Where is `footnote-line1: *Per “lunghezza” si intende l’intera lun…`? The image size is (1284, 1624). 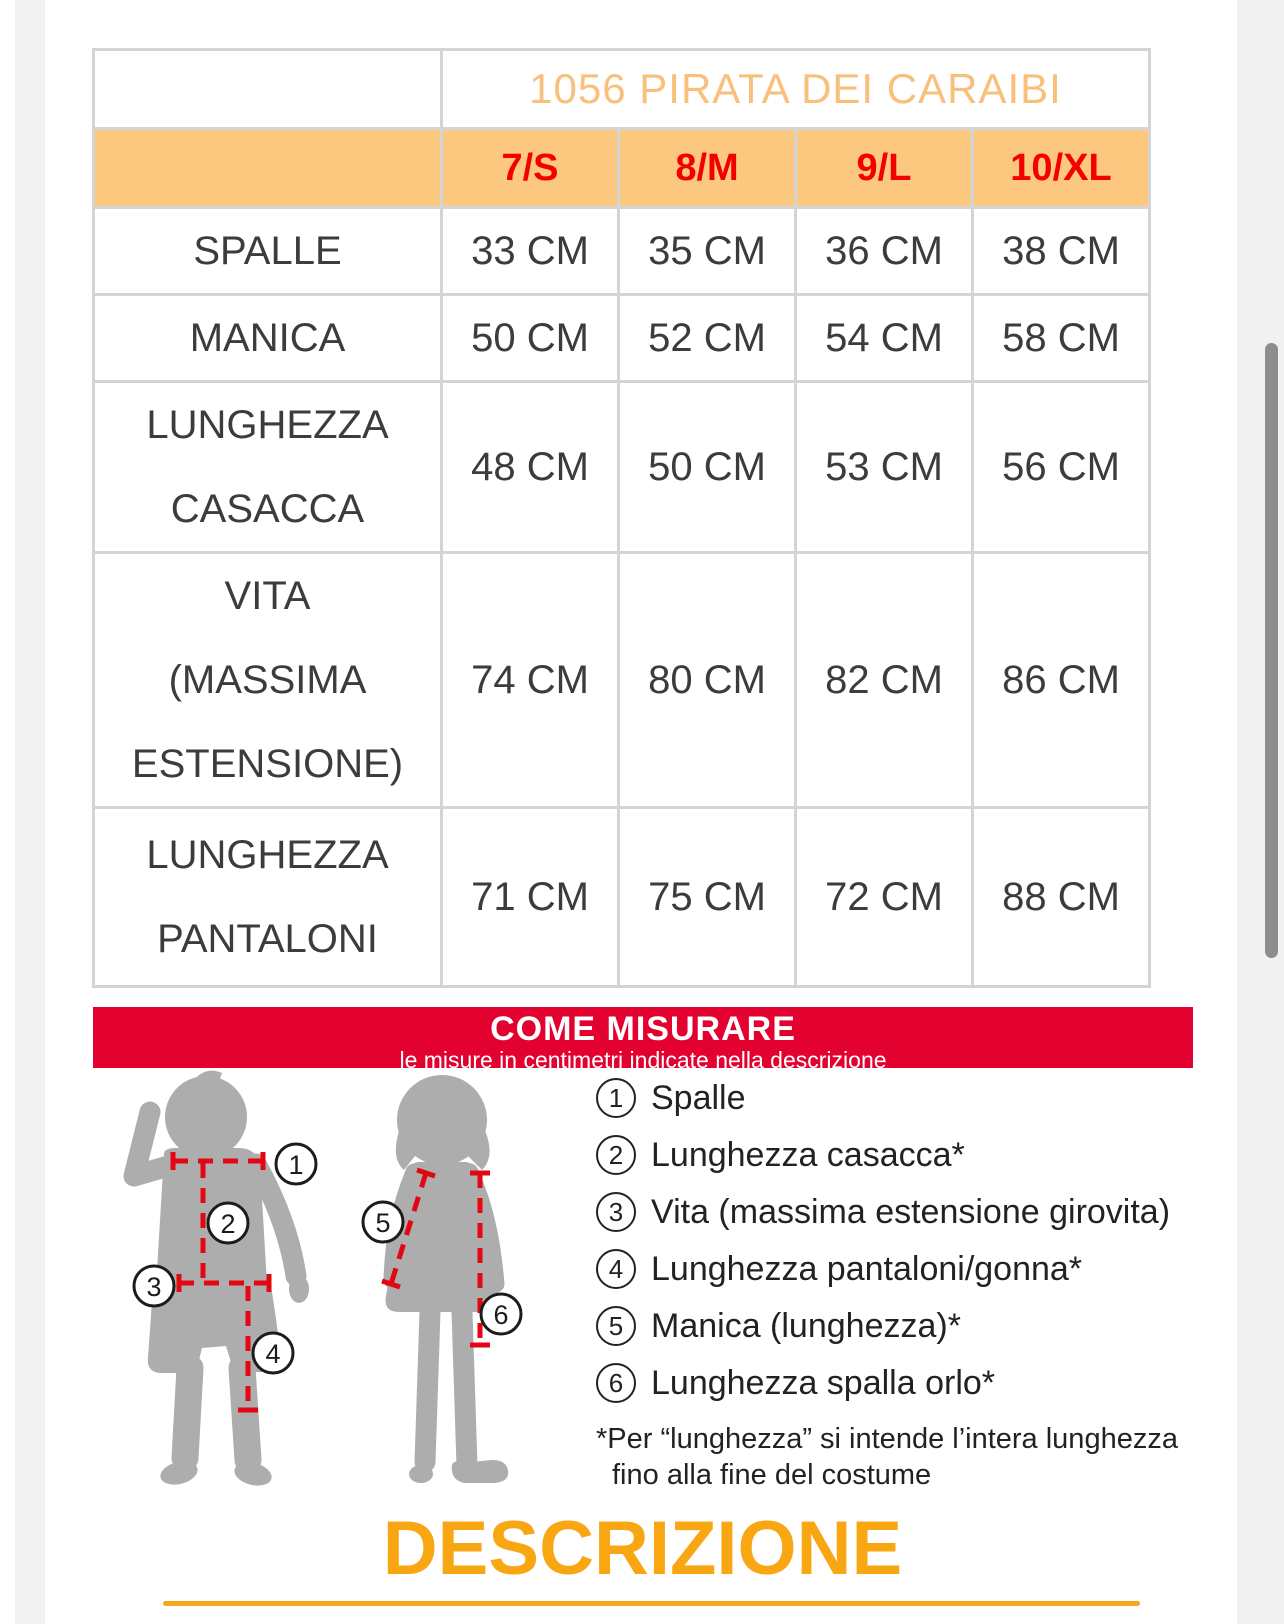 footnote-line1: *Per “lunghezza” si intende l’intera lun… is located at coordinates (887, 1439).